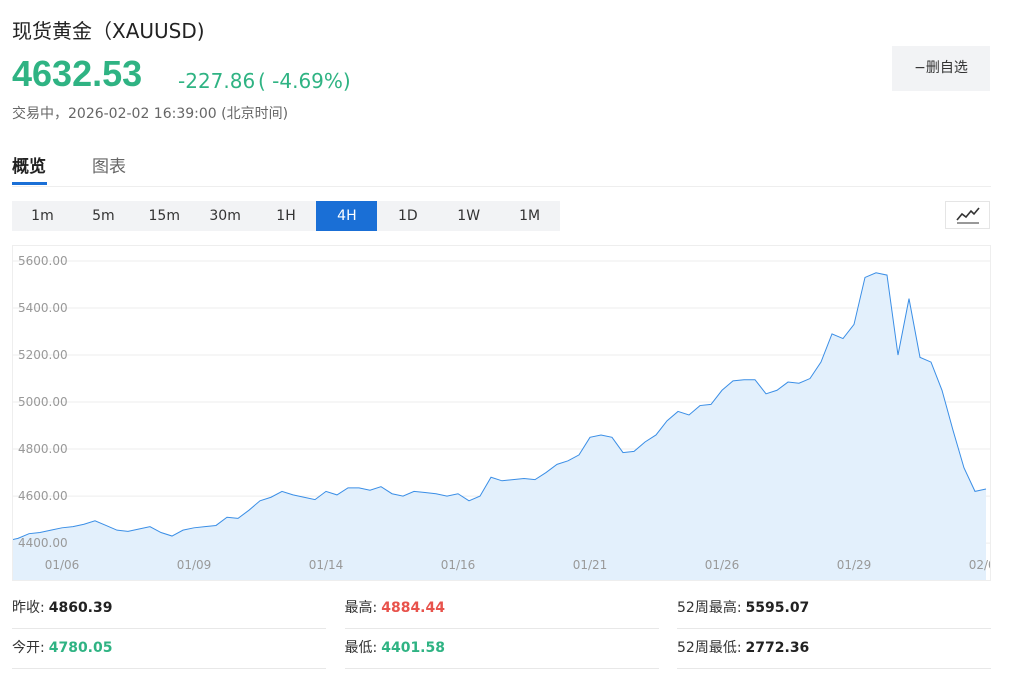  Describe the element at coordinates (225, 216) in the screenshot. I see `timeframe-button: 30m` at that location.